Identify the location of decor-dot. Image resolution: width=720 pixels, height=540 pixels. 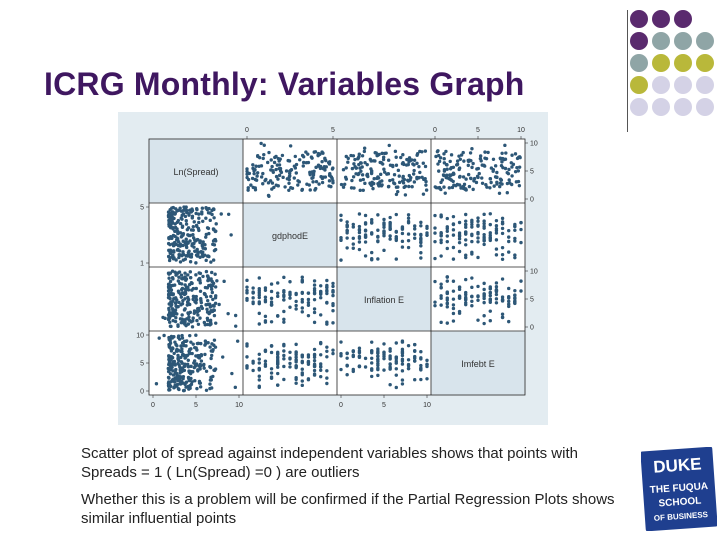
(683, 63).